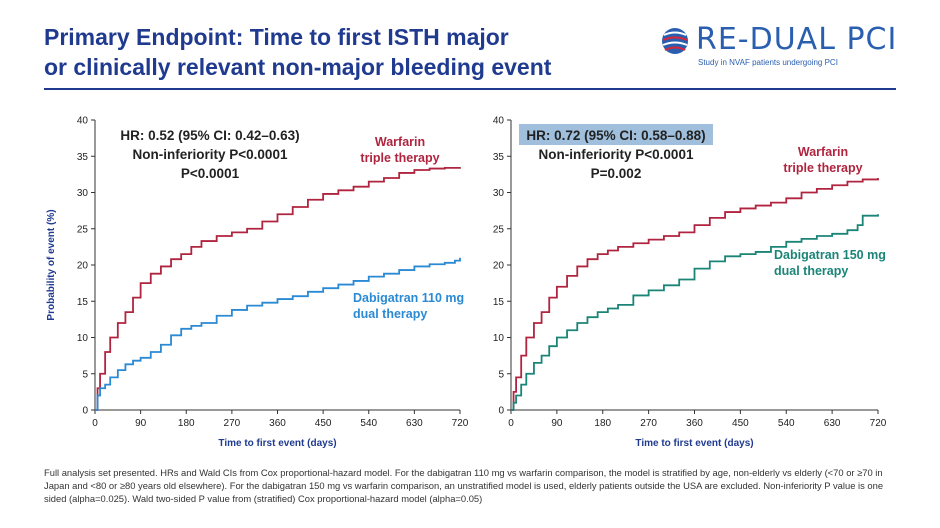 This screenshot has width=940, height=528. Describe the element at coordinates (616, 173) in the screenshot. I see `p-value-text: P=0.002` at that location.